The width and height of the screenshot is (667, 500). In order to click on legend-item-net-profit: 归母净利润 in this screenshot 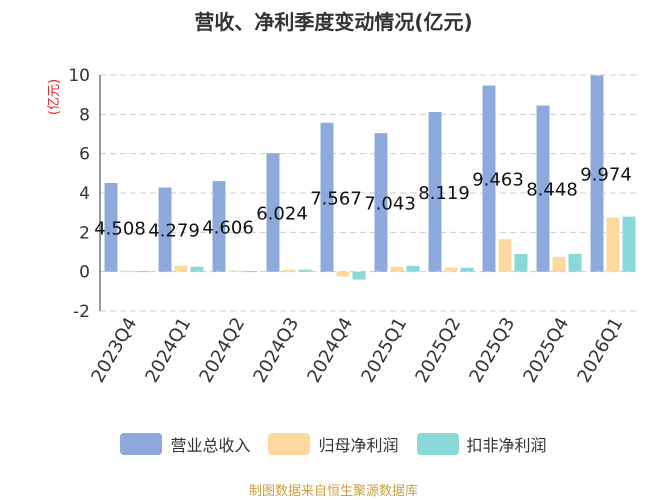, I will do `click(333, 444)`.